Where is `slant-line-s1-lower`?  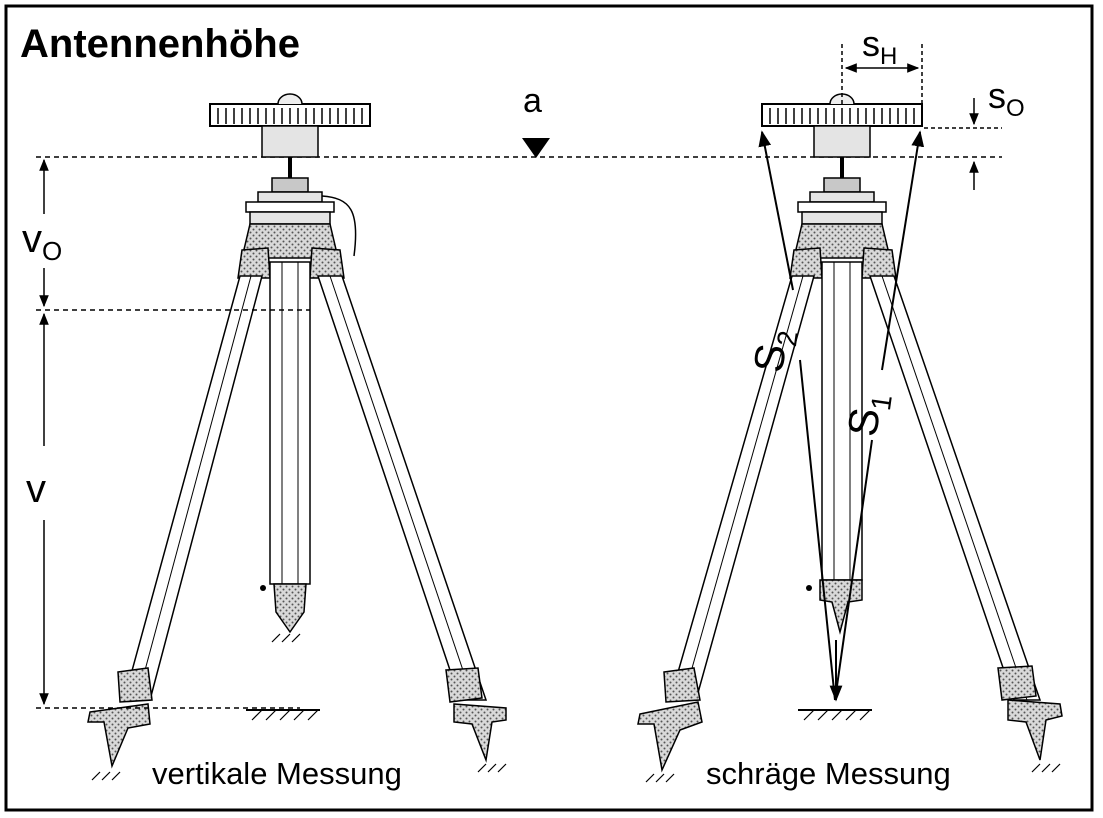
slant-line-s1-lower is located at coordinates (853, 570).